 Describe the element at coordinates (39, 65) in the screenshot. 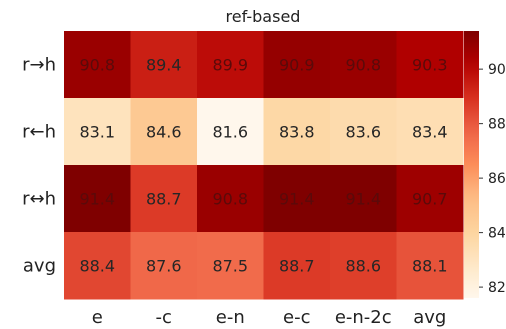

I see `y-tick-label: r→h` at that location.